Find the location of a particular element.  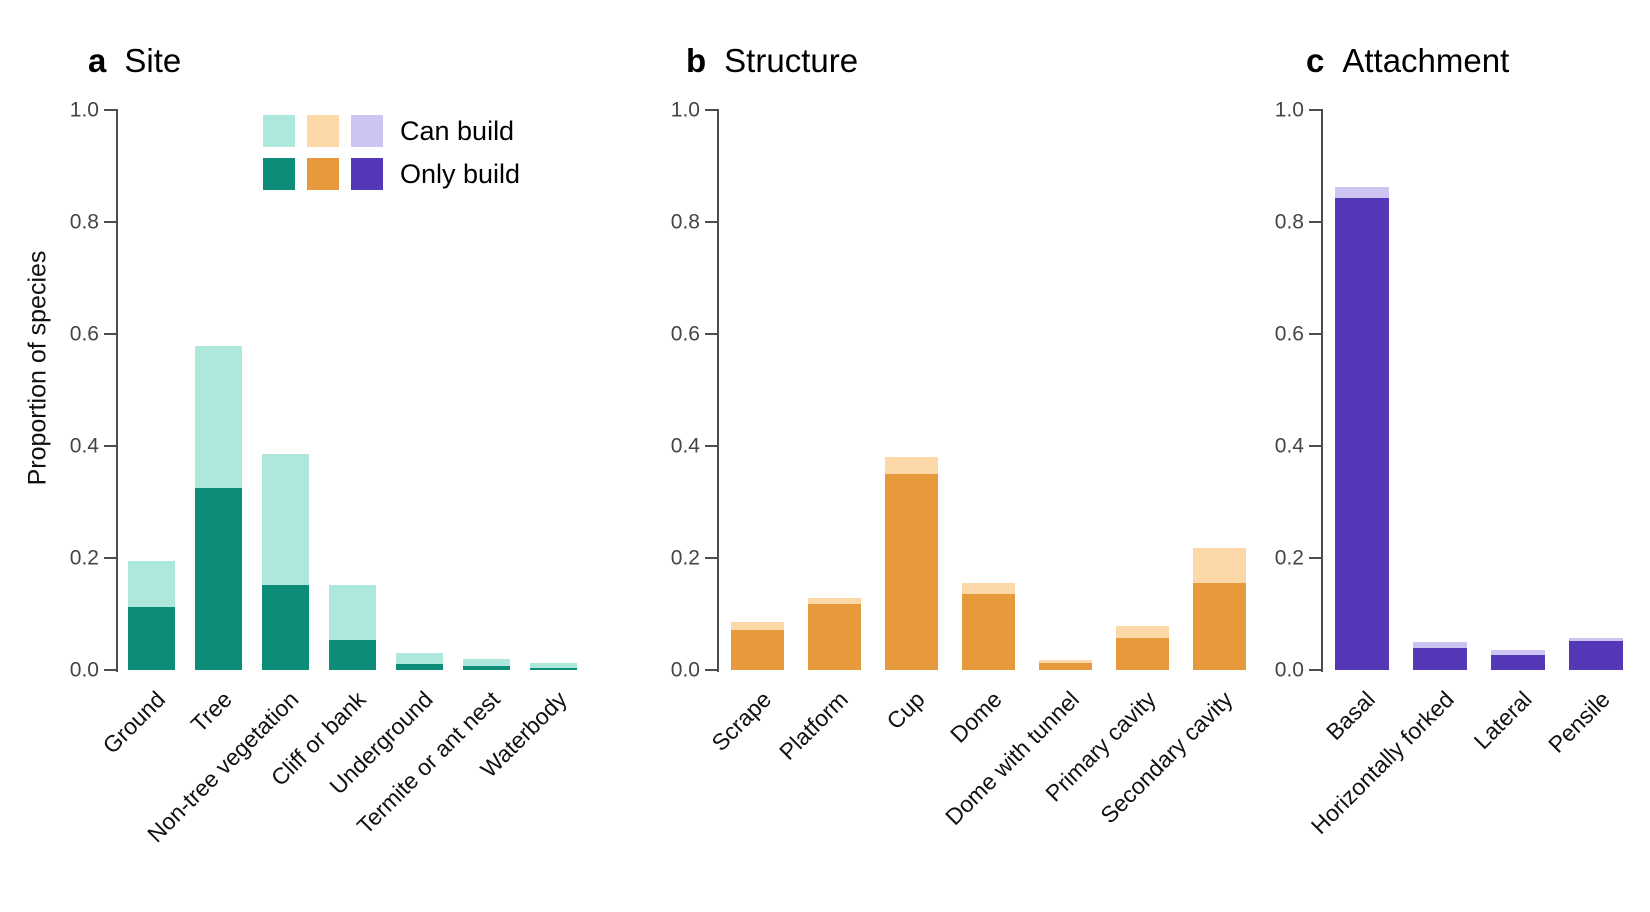

legend-swatch-orange-light is located at coordinates (323, 131).